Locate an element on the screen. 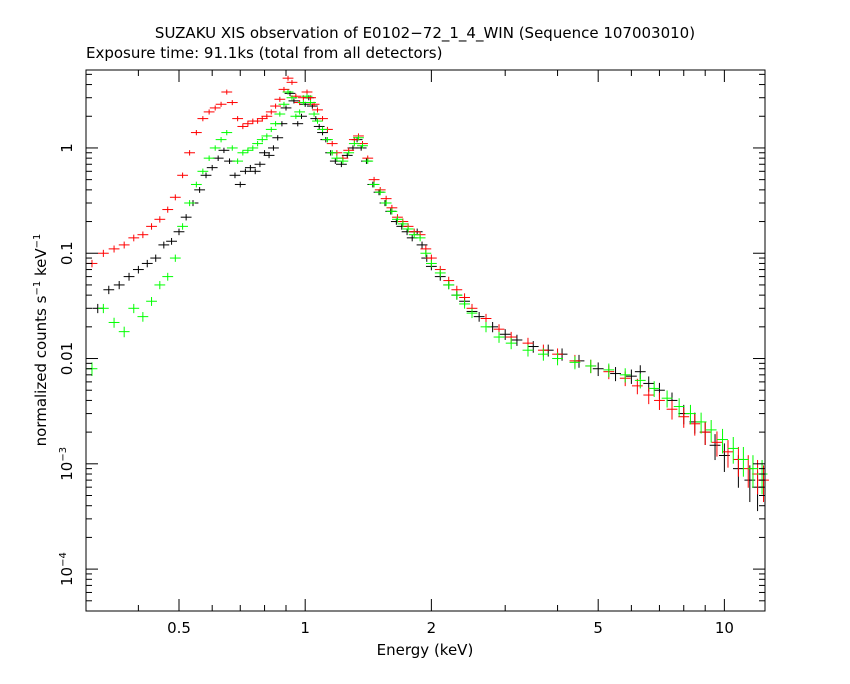  x-axis-label: Energy (keV) is located at coordinates (425, 650).